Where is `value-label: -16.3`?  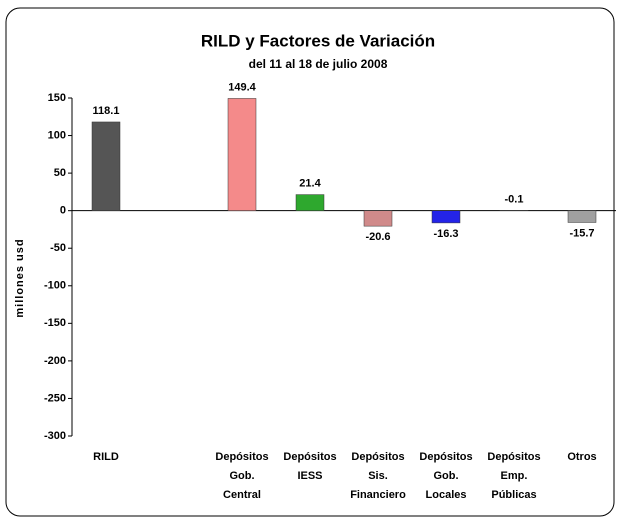
value-label: -16.3 is located at coordinates (445, 234).